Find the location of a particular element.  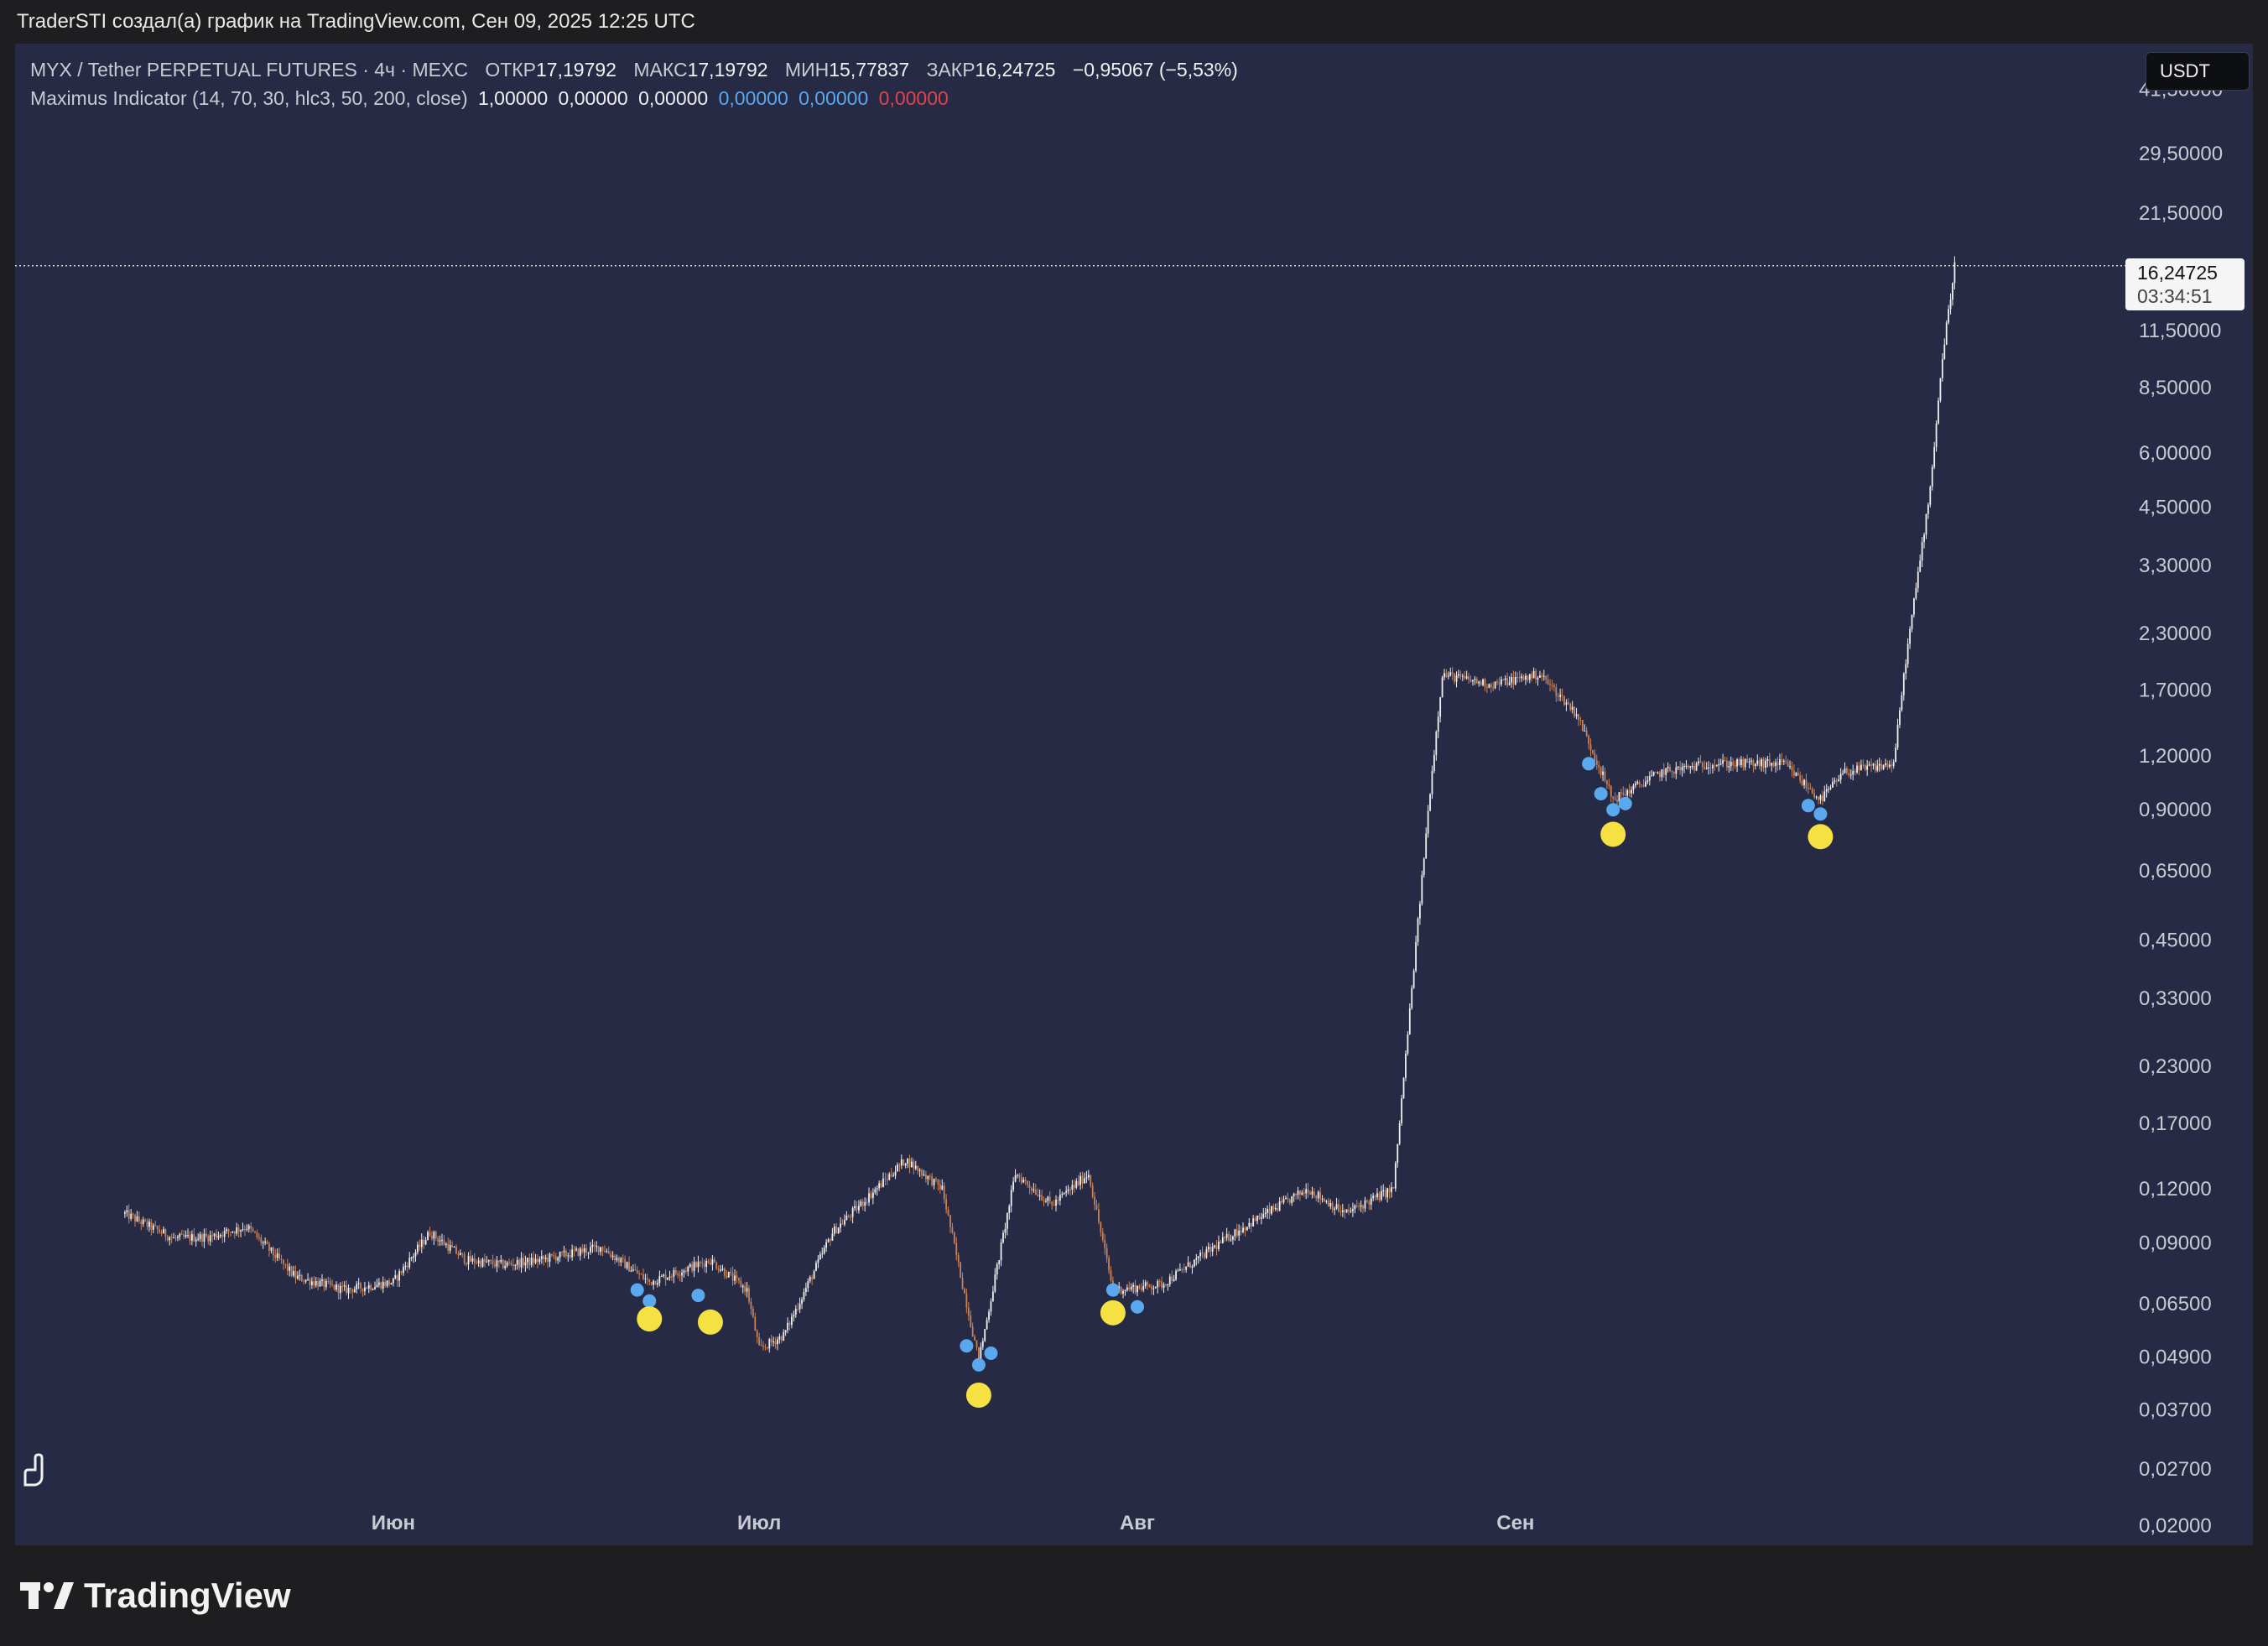

last-price-label: 16,24725 03:34:51 is located at coordinates (2185, 284).